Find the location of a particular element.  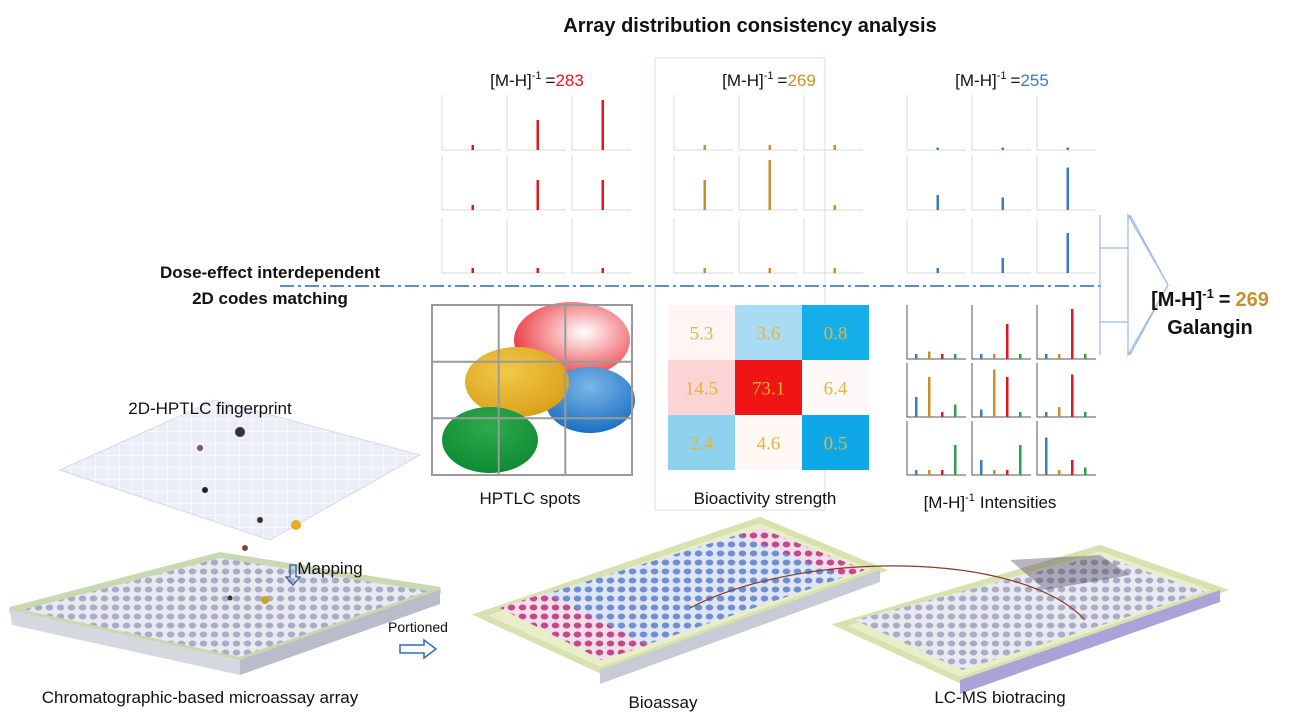

result-sup: -1 is located at coordinates (1208, 293).